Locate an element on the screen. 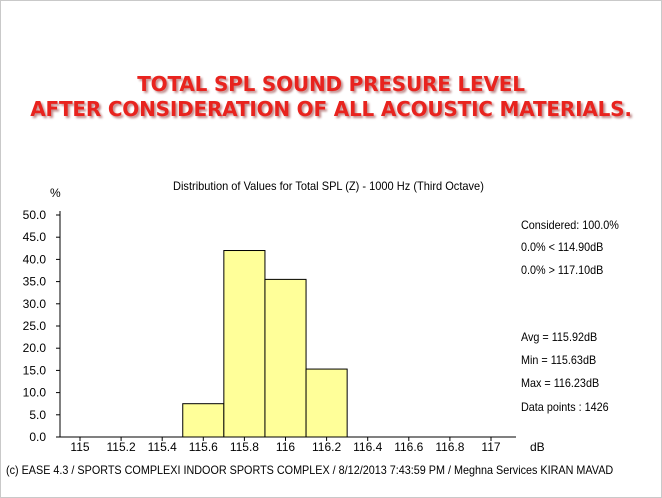 The width and height of the screenshot is (662, 498). x-axis-label: dB is located at coordinates (537, 447).